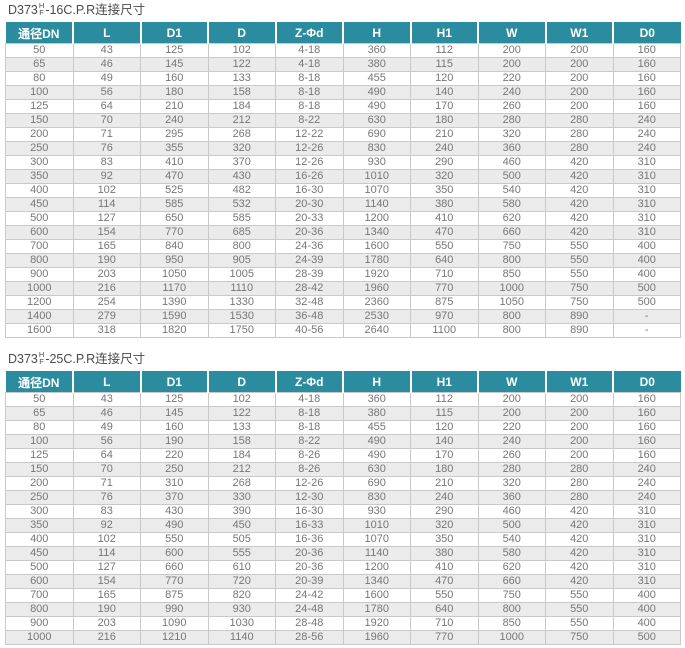 The width and height of the screenshot is (685, 648). Describe the element at coordinates (39, 595) in the screenshot. I see `table-cell: 700` at that location.